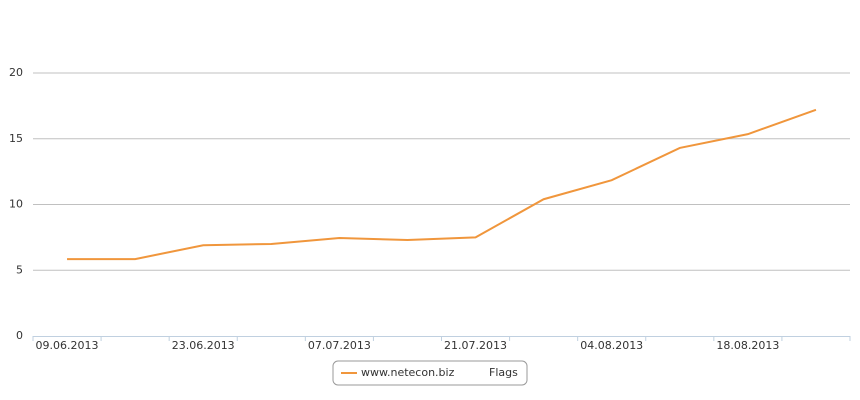  I want to click on y-tick-label: 15, so click(16, 138).